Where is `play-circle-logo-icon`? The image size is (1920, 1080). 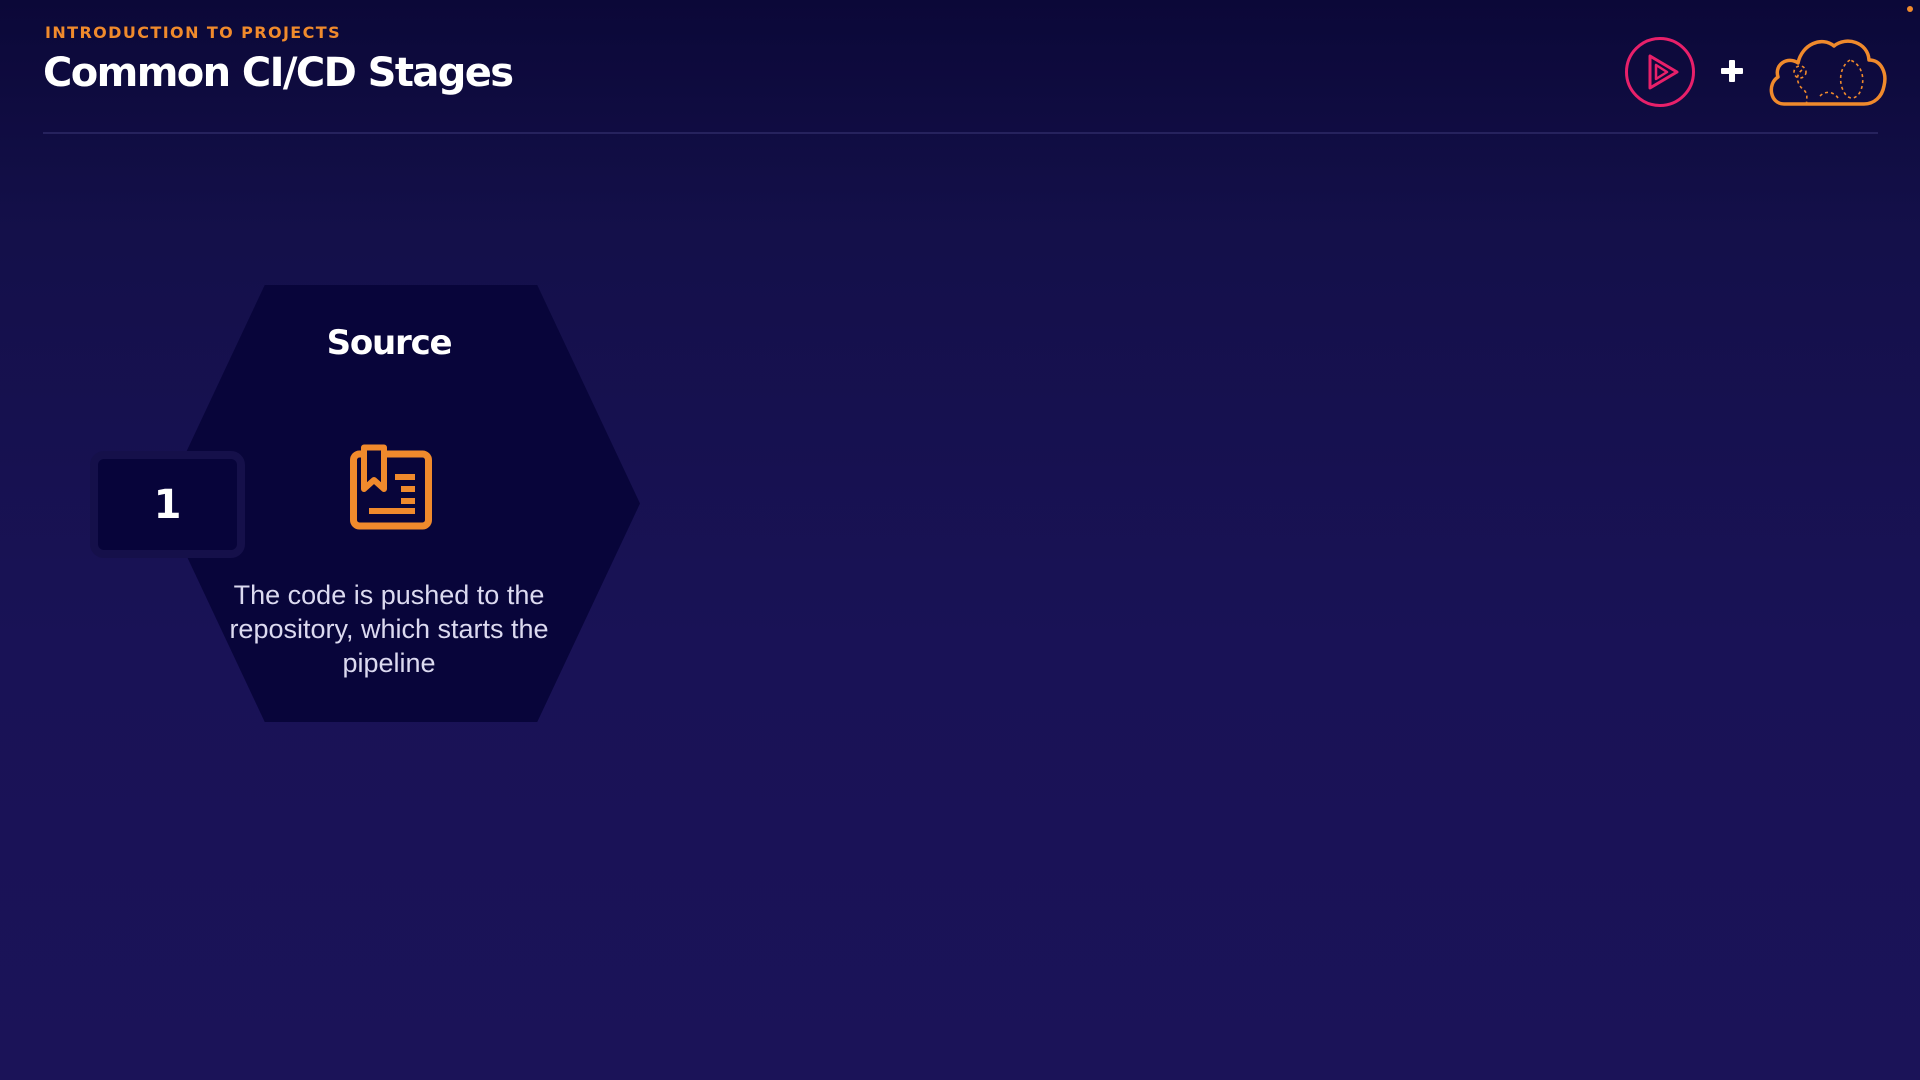 play-circle-logo-icon is located at coordinates (1660, 72).